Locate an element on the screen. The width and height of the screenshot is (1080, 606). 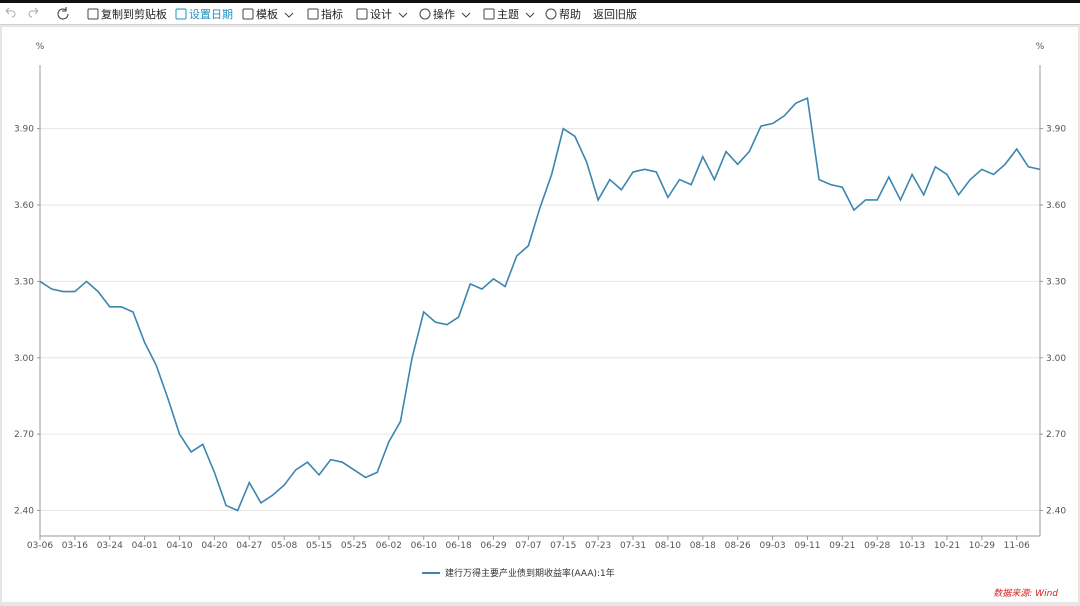
y2-tick-label: 2.40 is located at coordinates (1056, 512).